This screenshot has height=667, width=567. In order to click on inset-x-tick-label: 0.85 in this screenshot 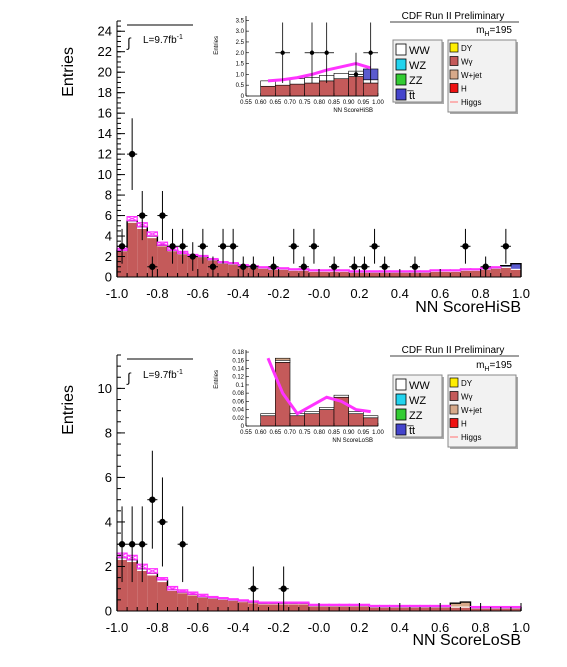, I will do `click(334, 103)`.